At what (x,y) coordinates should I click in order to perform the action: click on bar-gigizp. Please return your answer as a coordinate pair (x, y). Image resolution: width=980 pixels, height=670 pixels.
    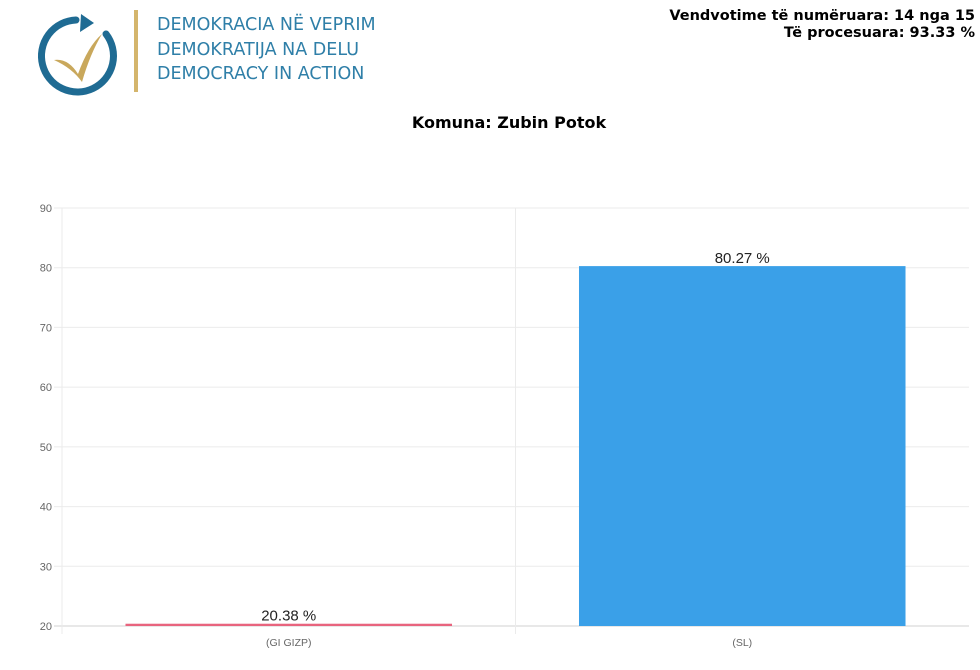
    Looking at the image, I should click on (289, 624).